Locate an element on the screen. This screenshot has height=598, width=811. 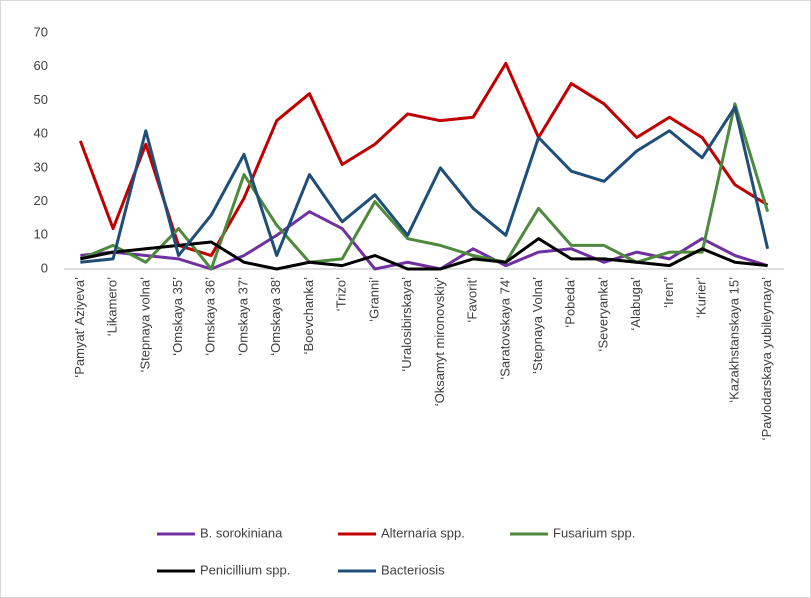
y-tick-label: 40 is located at coordinates (41, 133).